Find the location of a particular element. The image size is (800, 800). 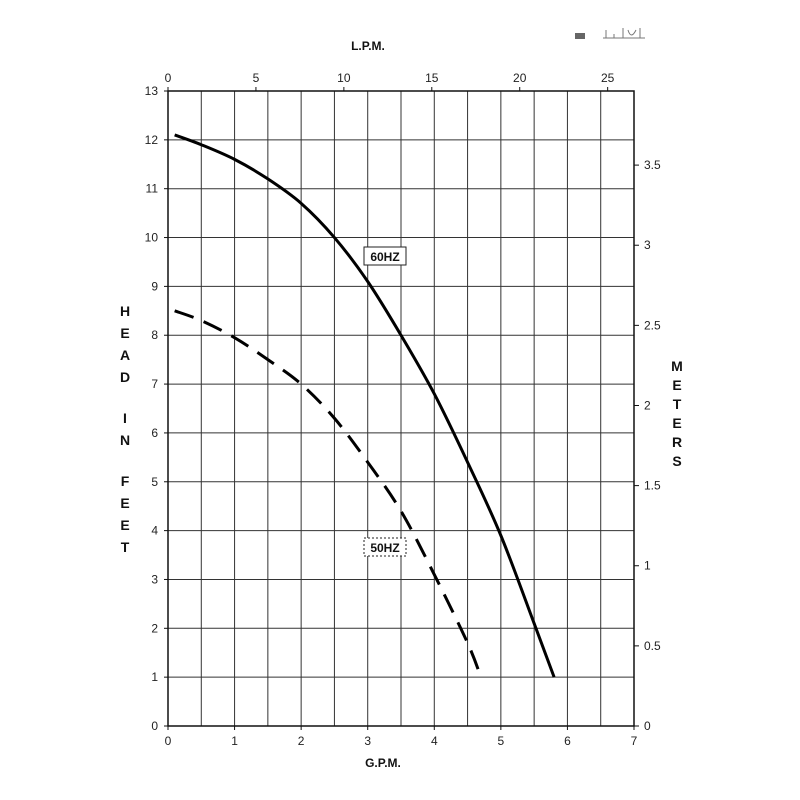

y-axis-left-title-letter: D is located at coordinates (125, 377).